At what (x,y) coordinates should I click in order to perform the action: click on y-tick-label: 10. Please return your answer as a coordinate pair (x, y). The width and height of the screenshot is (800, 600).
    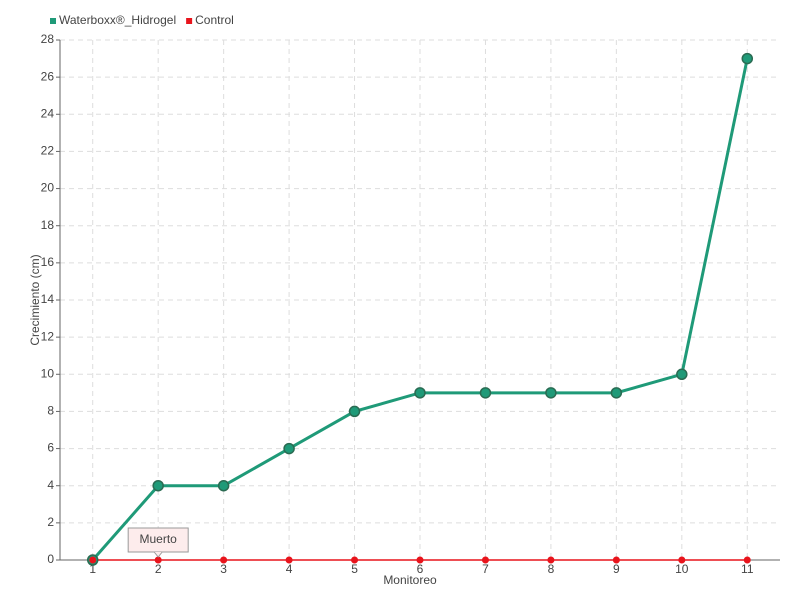
    Looking at the image, I should click on (48, 373).